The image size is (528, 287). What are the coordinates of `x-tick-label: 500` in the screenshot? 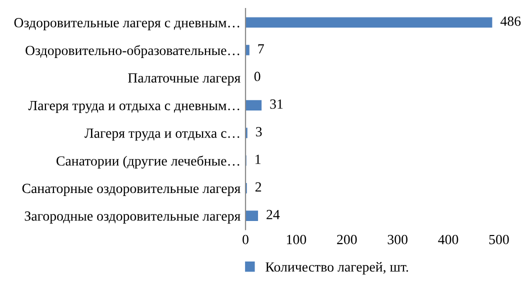 It's located at (499, 239).